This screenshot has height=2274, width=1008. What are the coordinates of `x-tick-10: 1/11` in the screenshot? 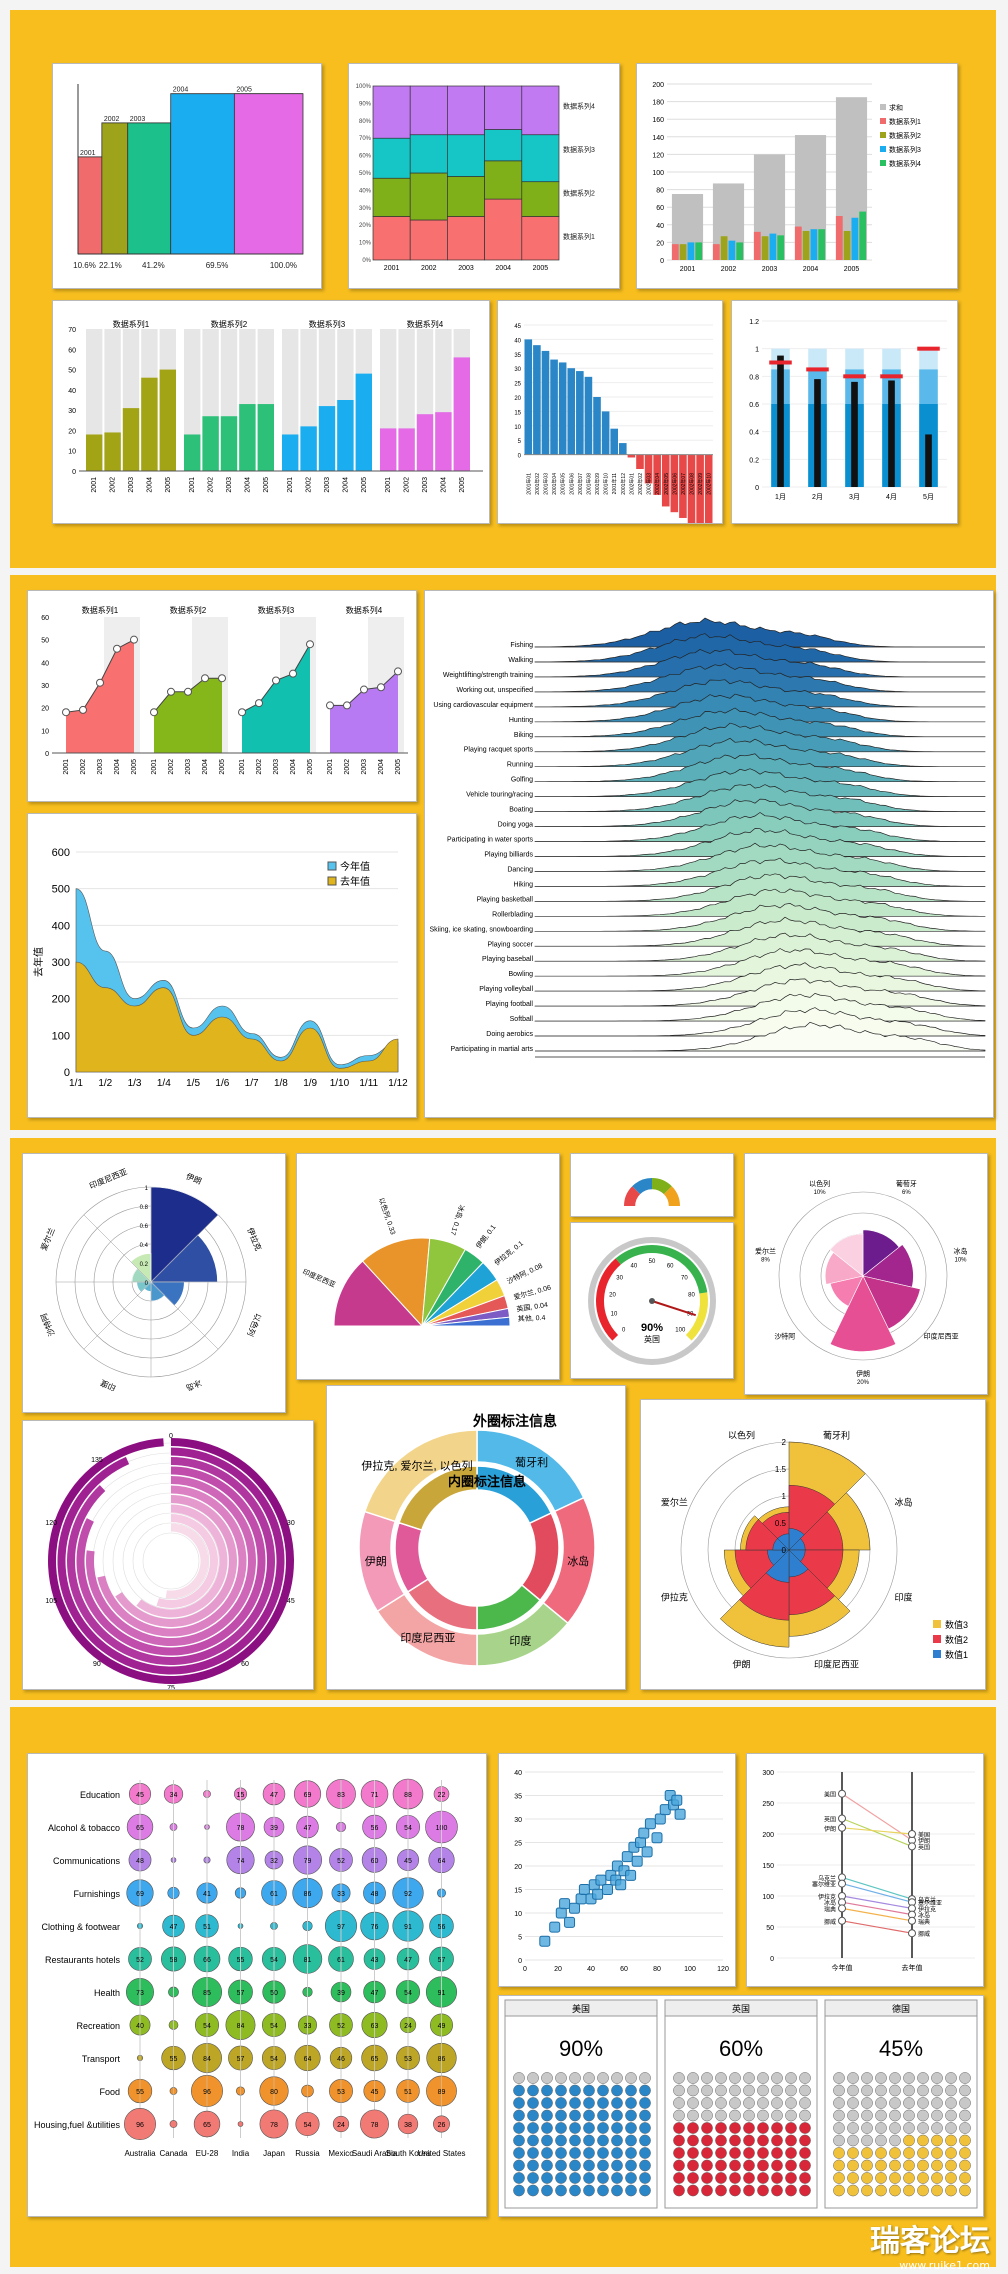 It's located at (368, 1083).